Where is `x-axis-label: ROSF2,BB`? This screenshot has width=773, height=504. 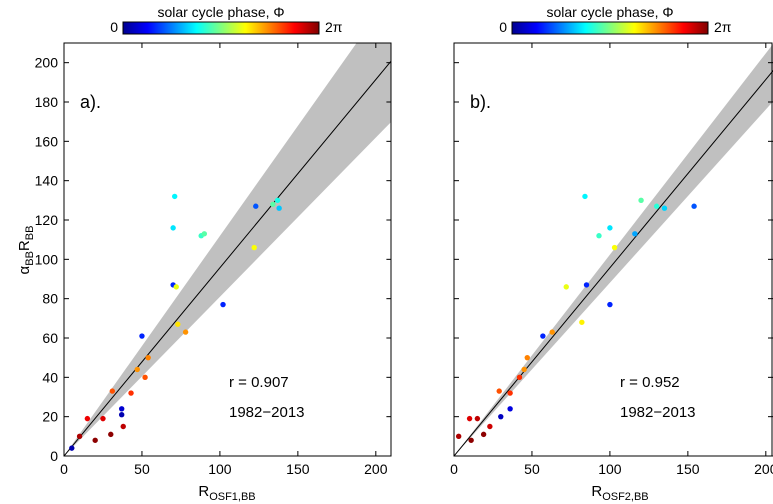 x-axis-label: ROSF2,BB is located at coordinates (619, 493).